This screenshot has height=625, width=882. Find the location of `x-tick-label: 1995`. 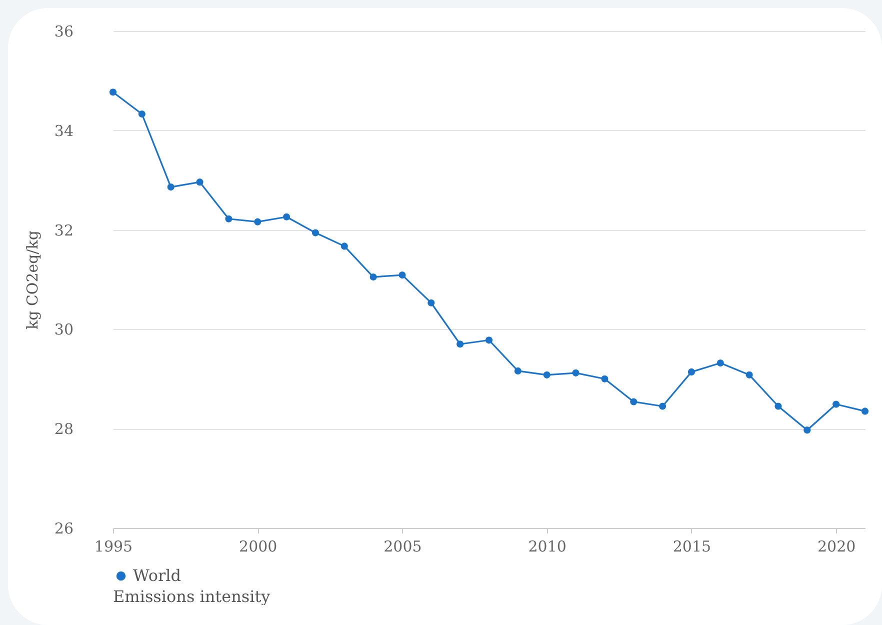

x-tick-label: 1995 is located at coordinates (113, 547).